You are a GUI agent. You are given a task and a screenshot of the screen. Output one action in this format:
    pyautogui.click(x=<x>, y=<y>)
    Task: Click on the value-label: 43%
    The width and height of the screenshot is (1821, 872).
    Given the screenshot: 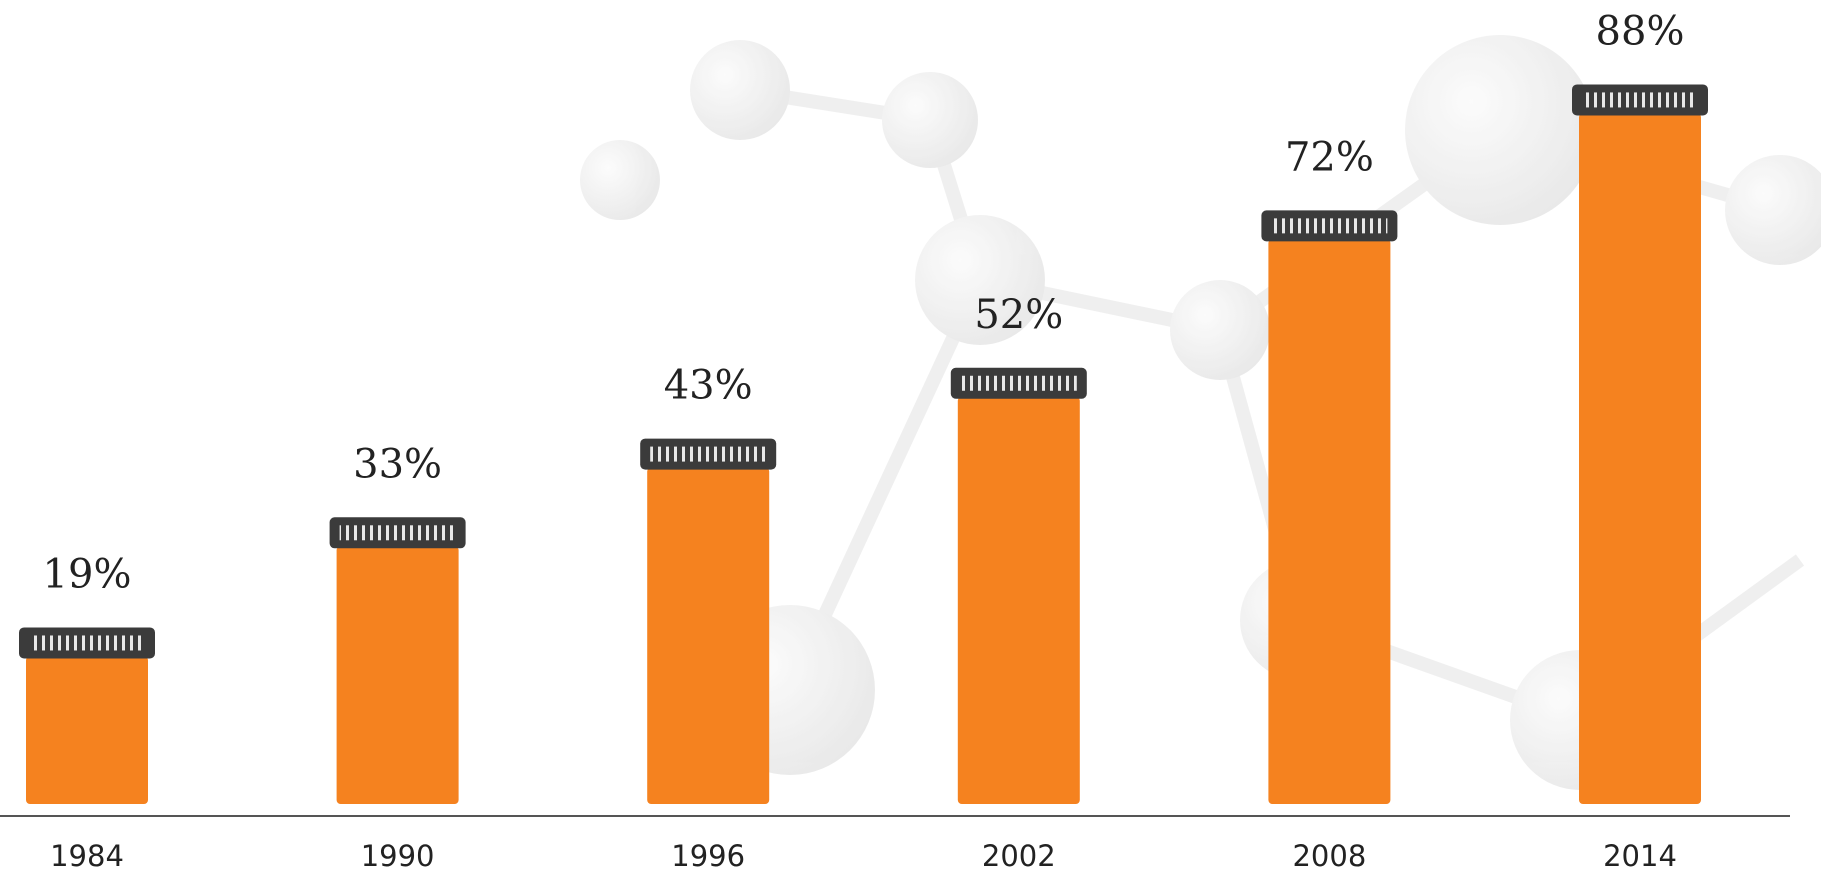 What is the action you would take?
    pyautogui.click(x=708, y=386)
    